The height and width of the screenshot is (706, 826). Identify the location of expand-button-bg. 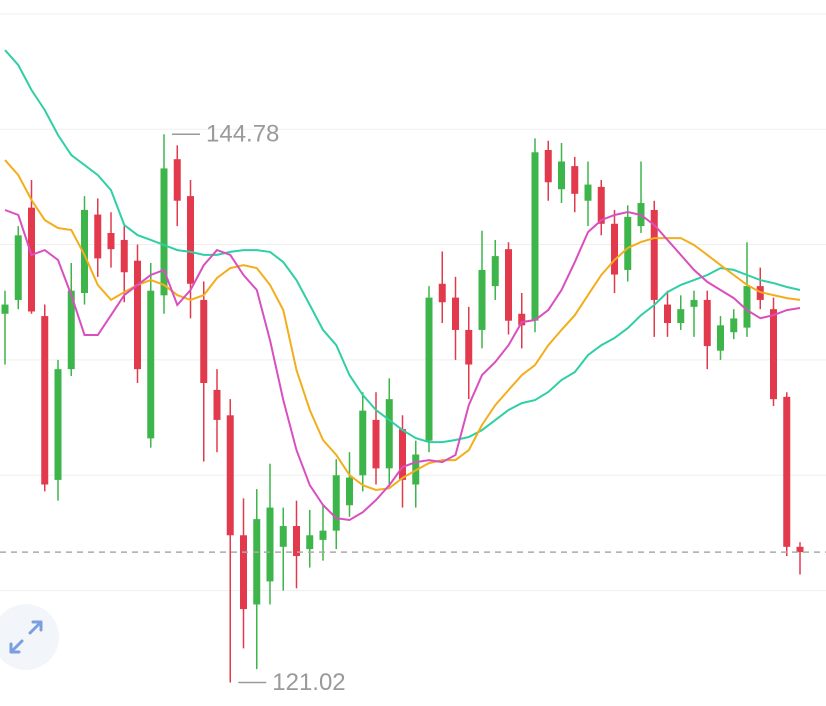
(29, 637).